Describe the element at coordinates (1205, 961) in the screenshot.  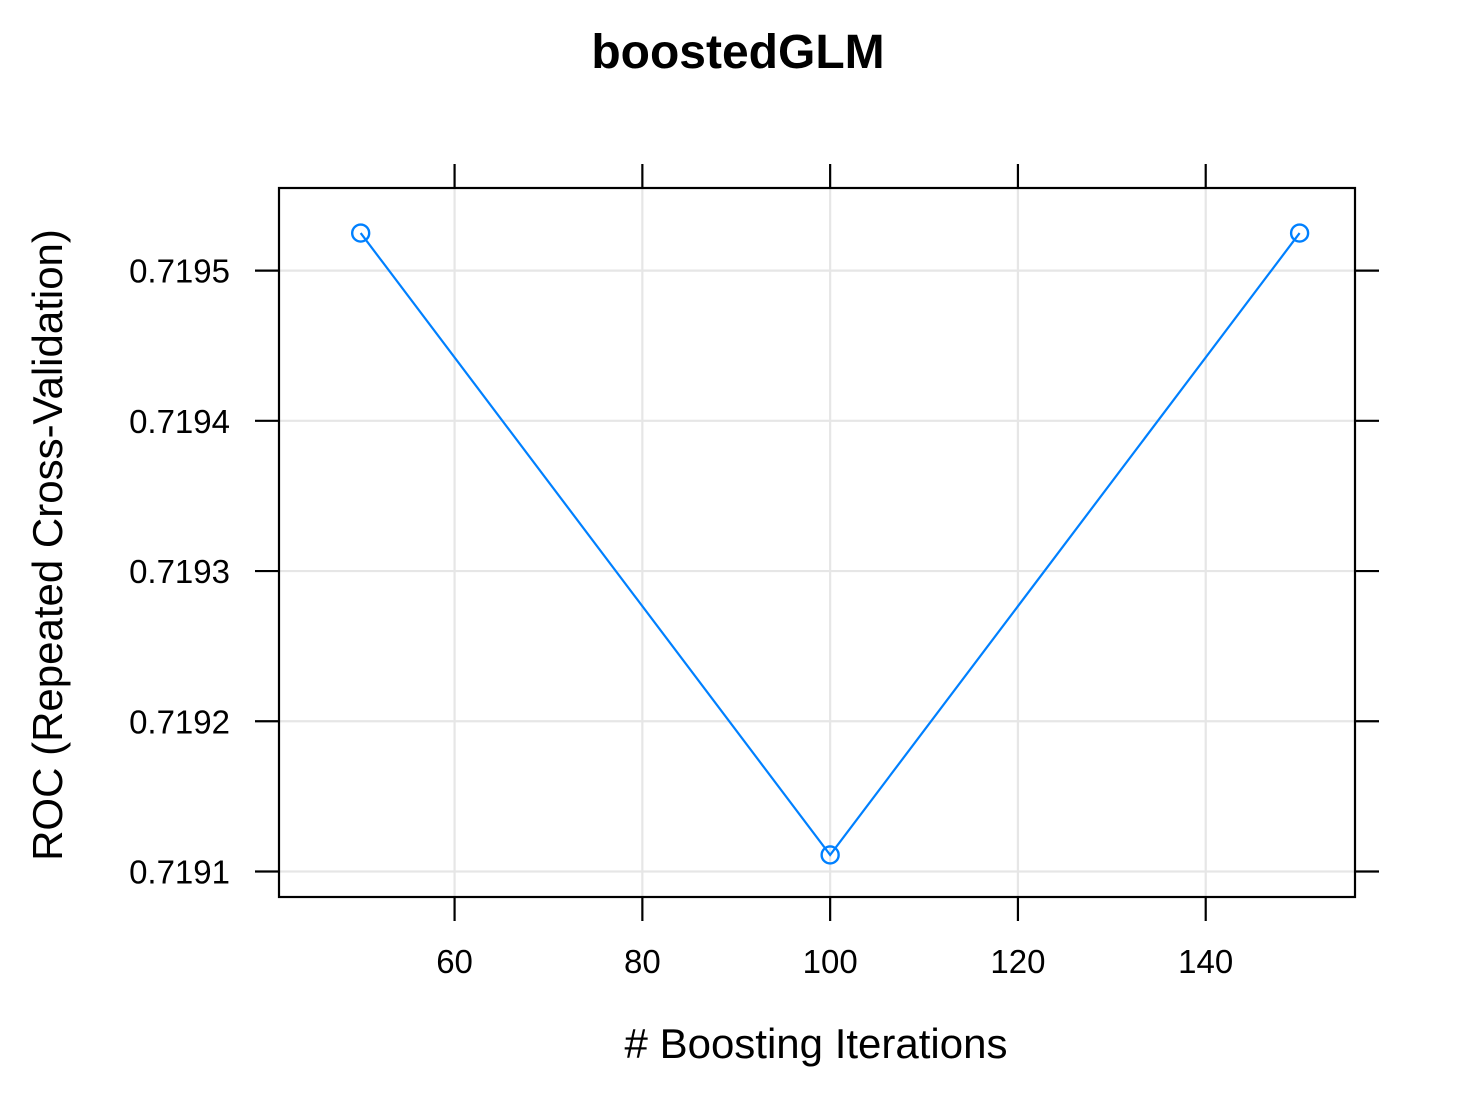
I see `x-tick-label: 140` at that location.